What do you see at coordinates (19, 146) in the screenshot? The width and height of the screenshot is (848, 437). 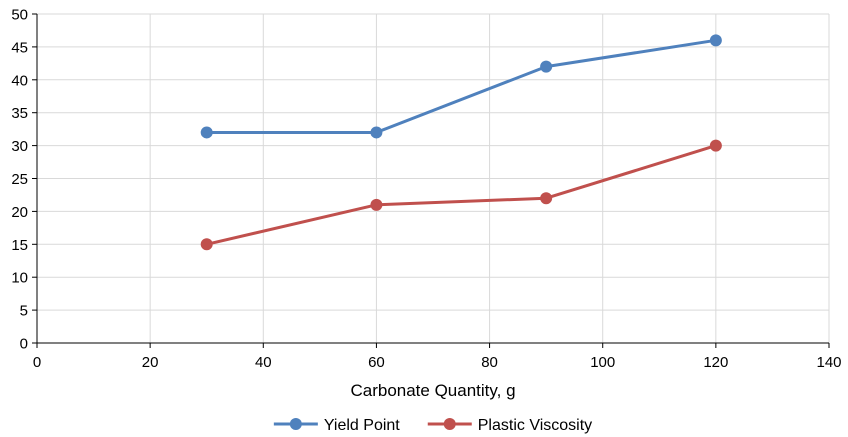 I see `y-tick-label: 30` at bounding box center [19, 146].